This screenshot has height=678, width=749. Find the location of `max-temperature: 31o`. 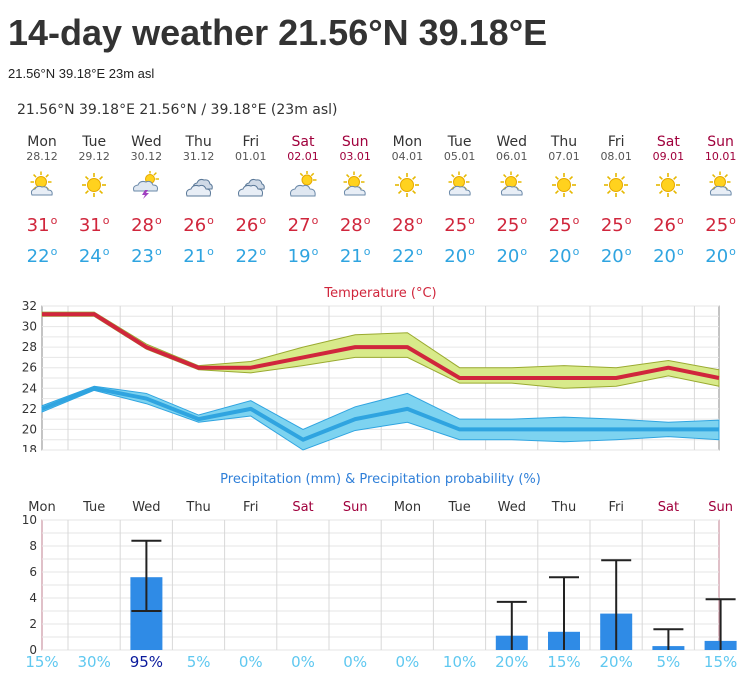

max-temperature: 31o is located at coordinates (42, 225).